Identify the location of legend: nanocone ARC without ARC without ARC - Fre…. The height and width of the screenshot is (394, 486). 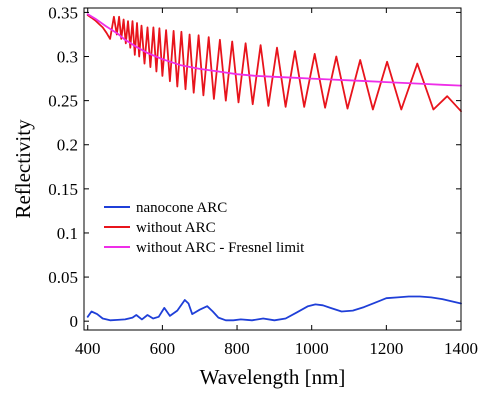
(204, 228).